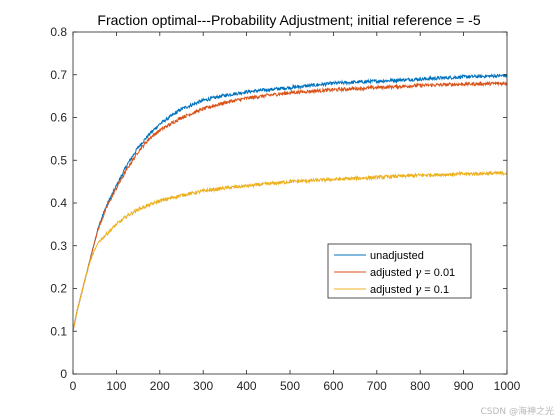 The image size is (560, 420). Describe the element at coordinates (58, 160) in the screenshot. I see `y-tick-label: 0.5` at that location.